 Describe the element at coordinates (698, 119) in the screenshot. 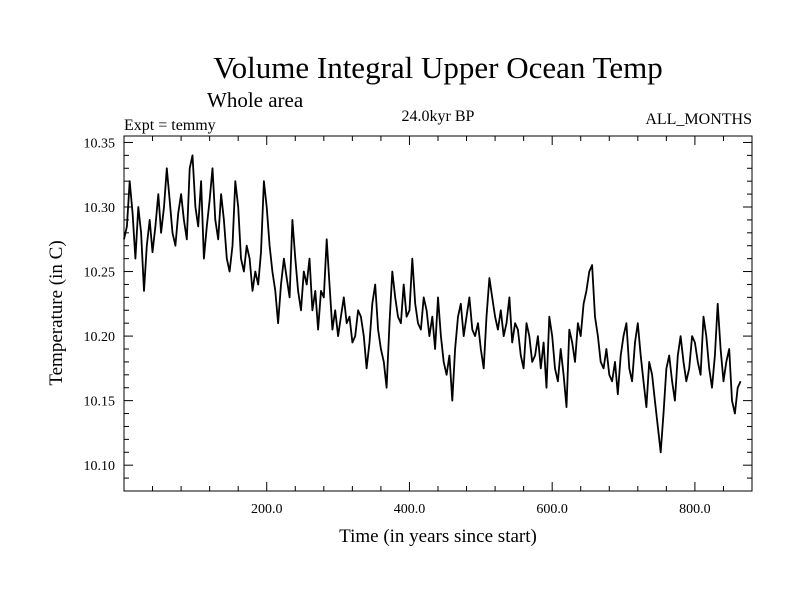

I see `months-label: ALL_MONTHS` at that location.